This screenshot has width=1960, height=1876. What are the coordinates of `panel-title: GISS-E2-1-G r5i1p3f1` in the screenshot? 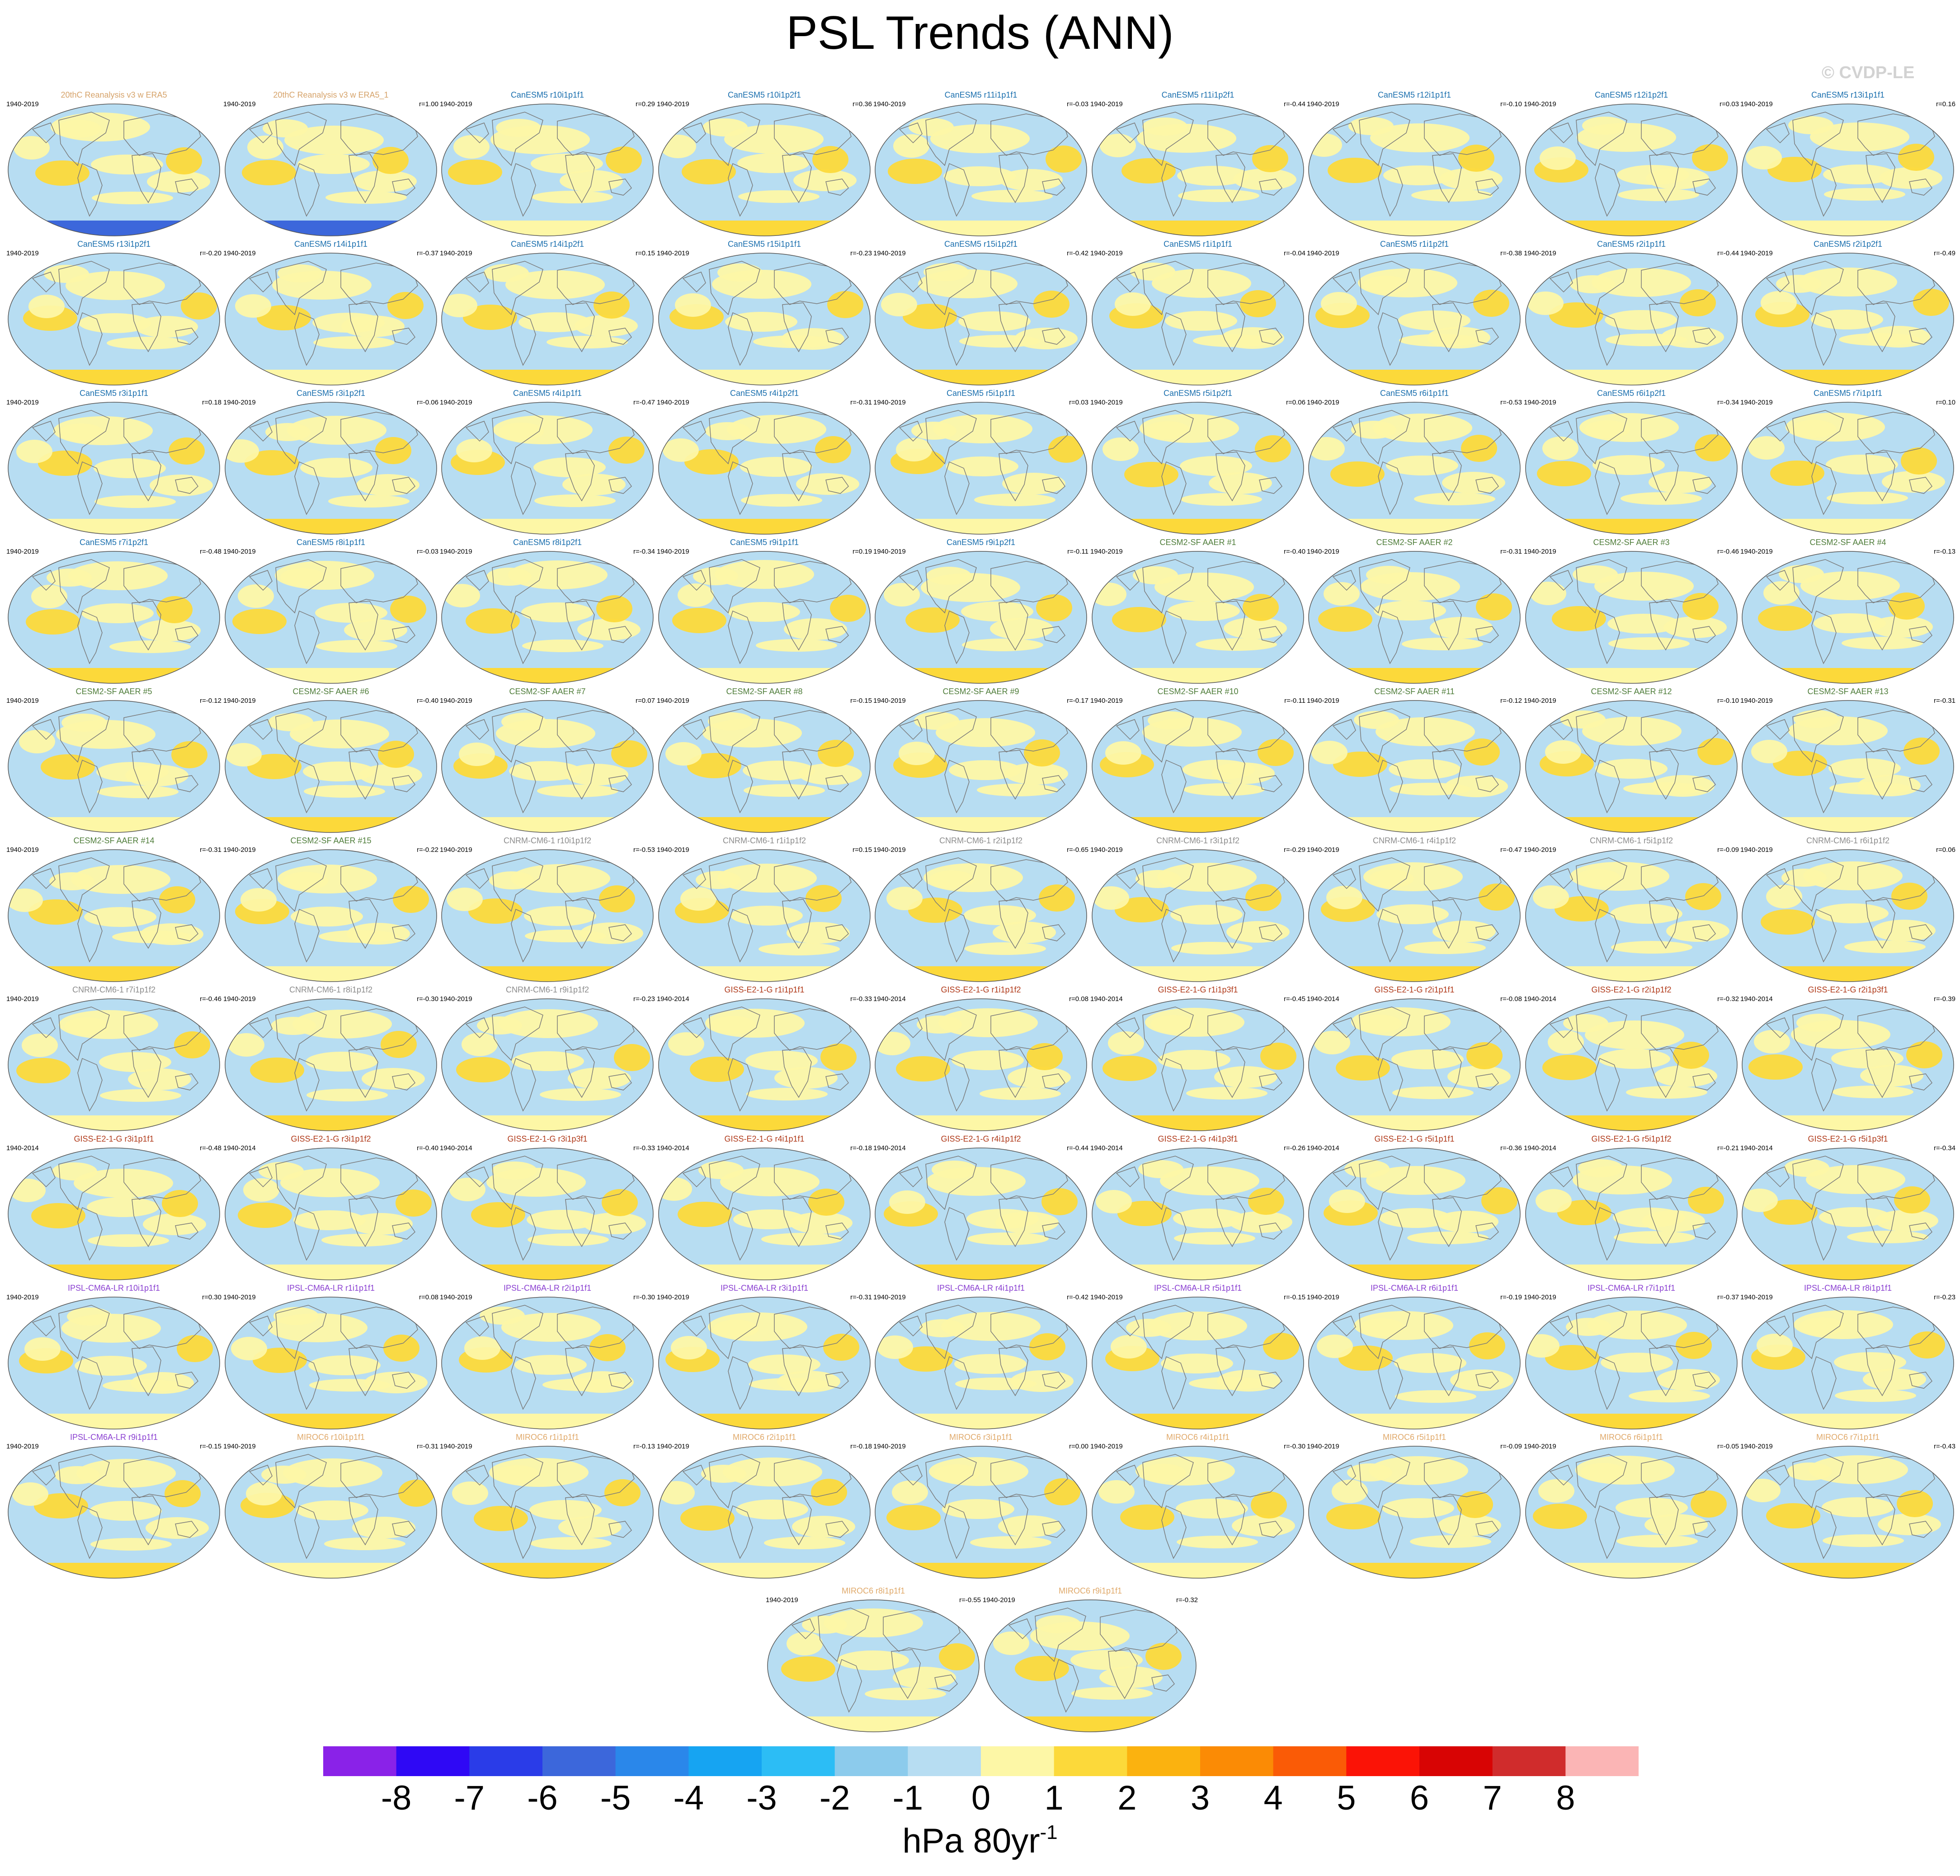 It's located at (1848, 1138).